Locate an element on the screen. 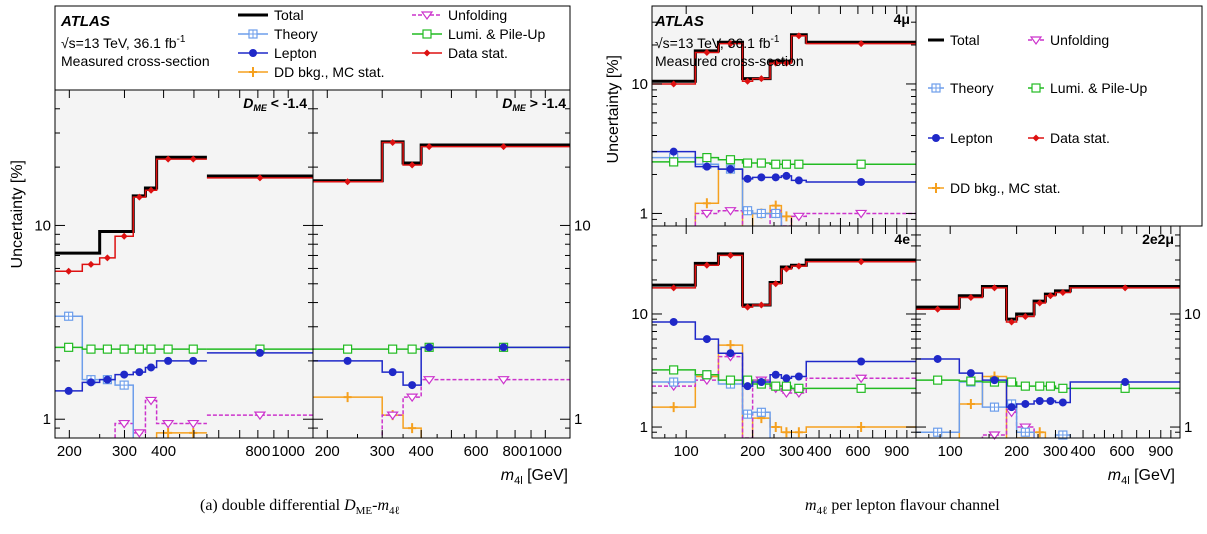 The height and width of the screenshot is (534, 1207). panel-label-4mu: 4μ is located at coordinates (902, 19).